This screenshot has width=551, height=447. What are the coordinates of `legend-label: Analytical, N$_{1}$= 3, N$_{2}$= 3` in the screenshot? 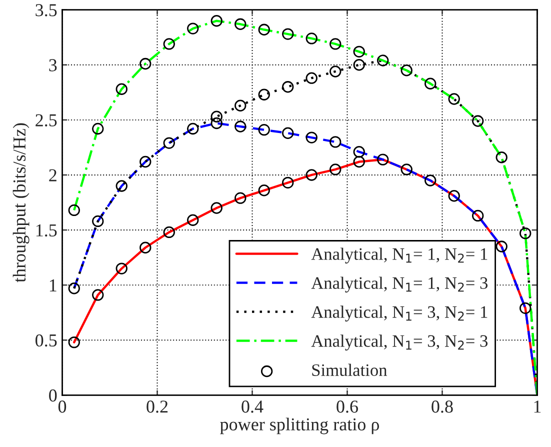 It's located at (399, 342).